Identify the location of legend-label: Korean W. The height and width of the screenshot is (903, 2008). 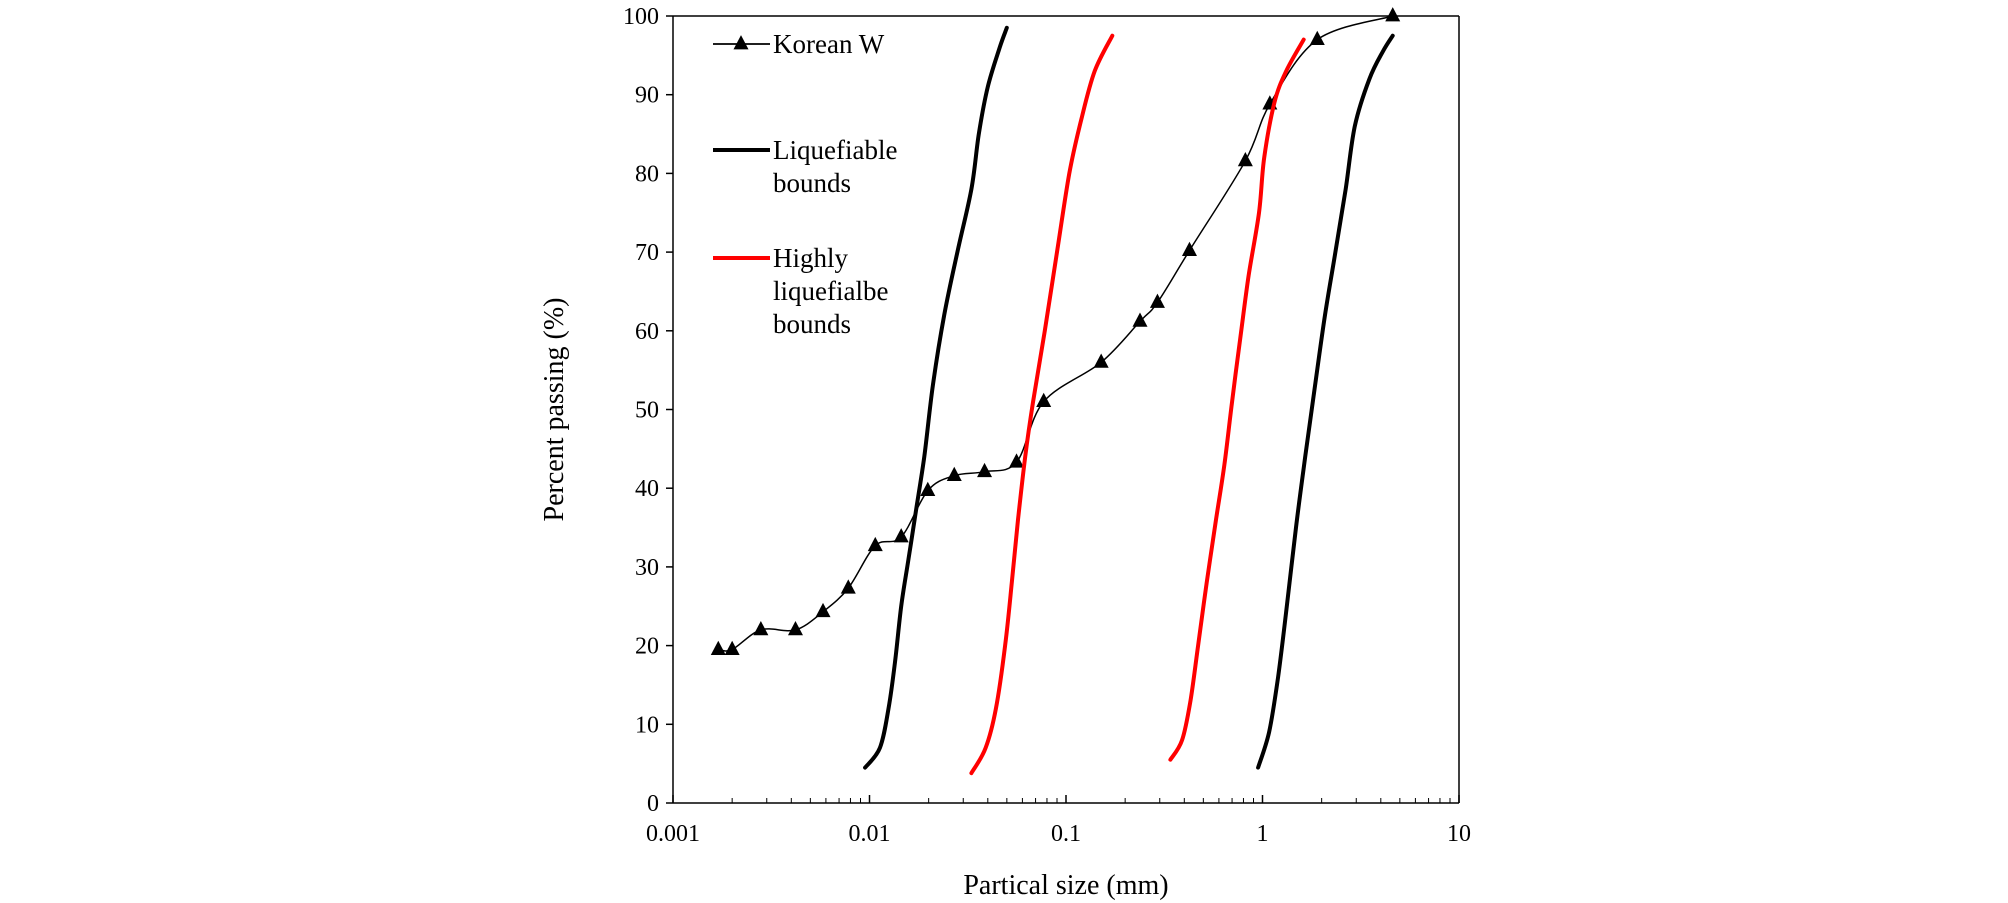
(829, 44).